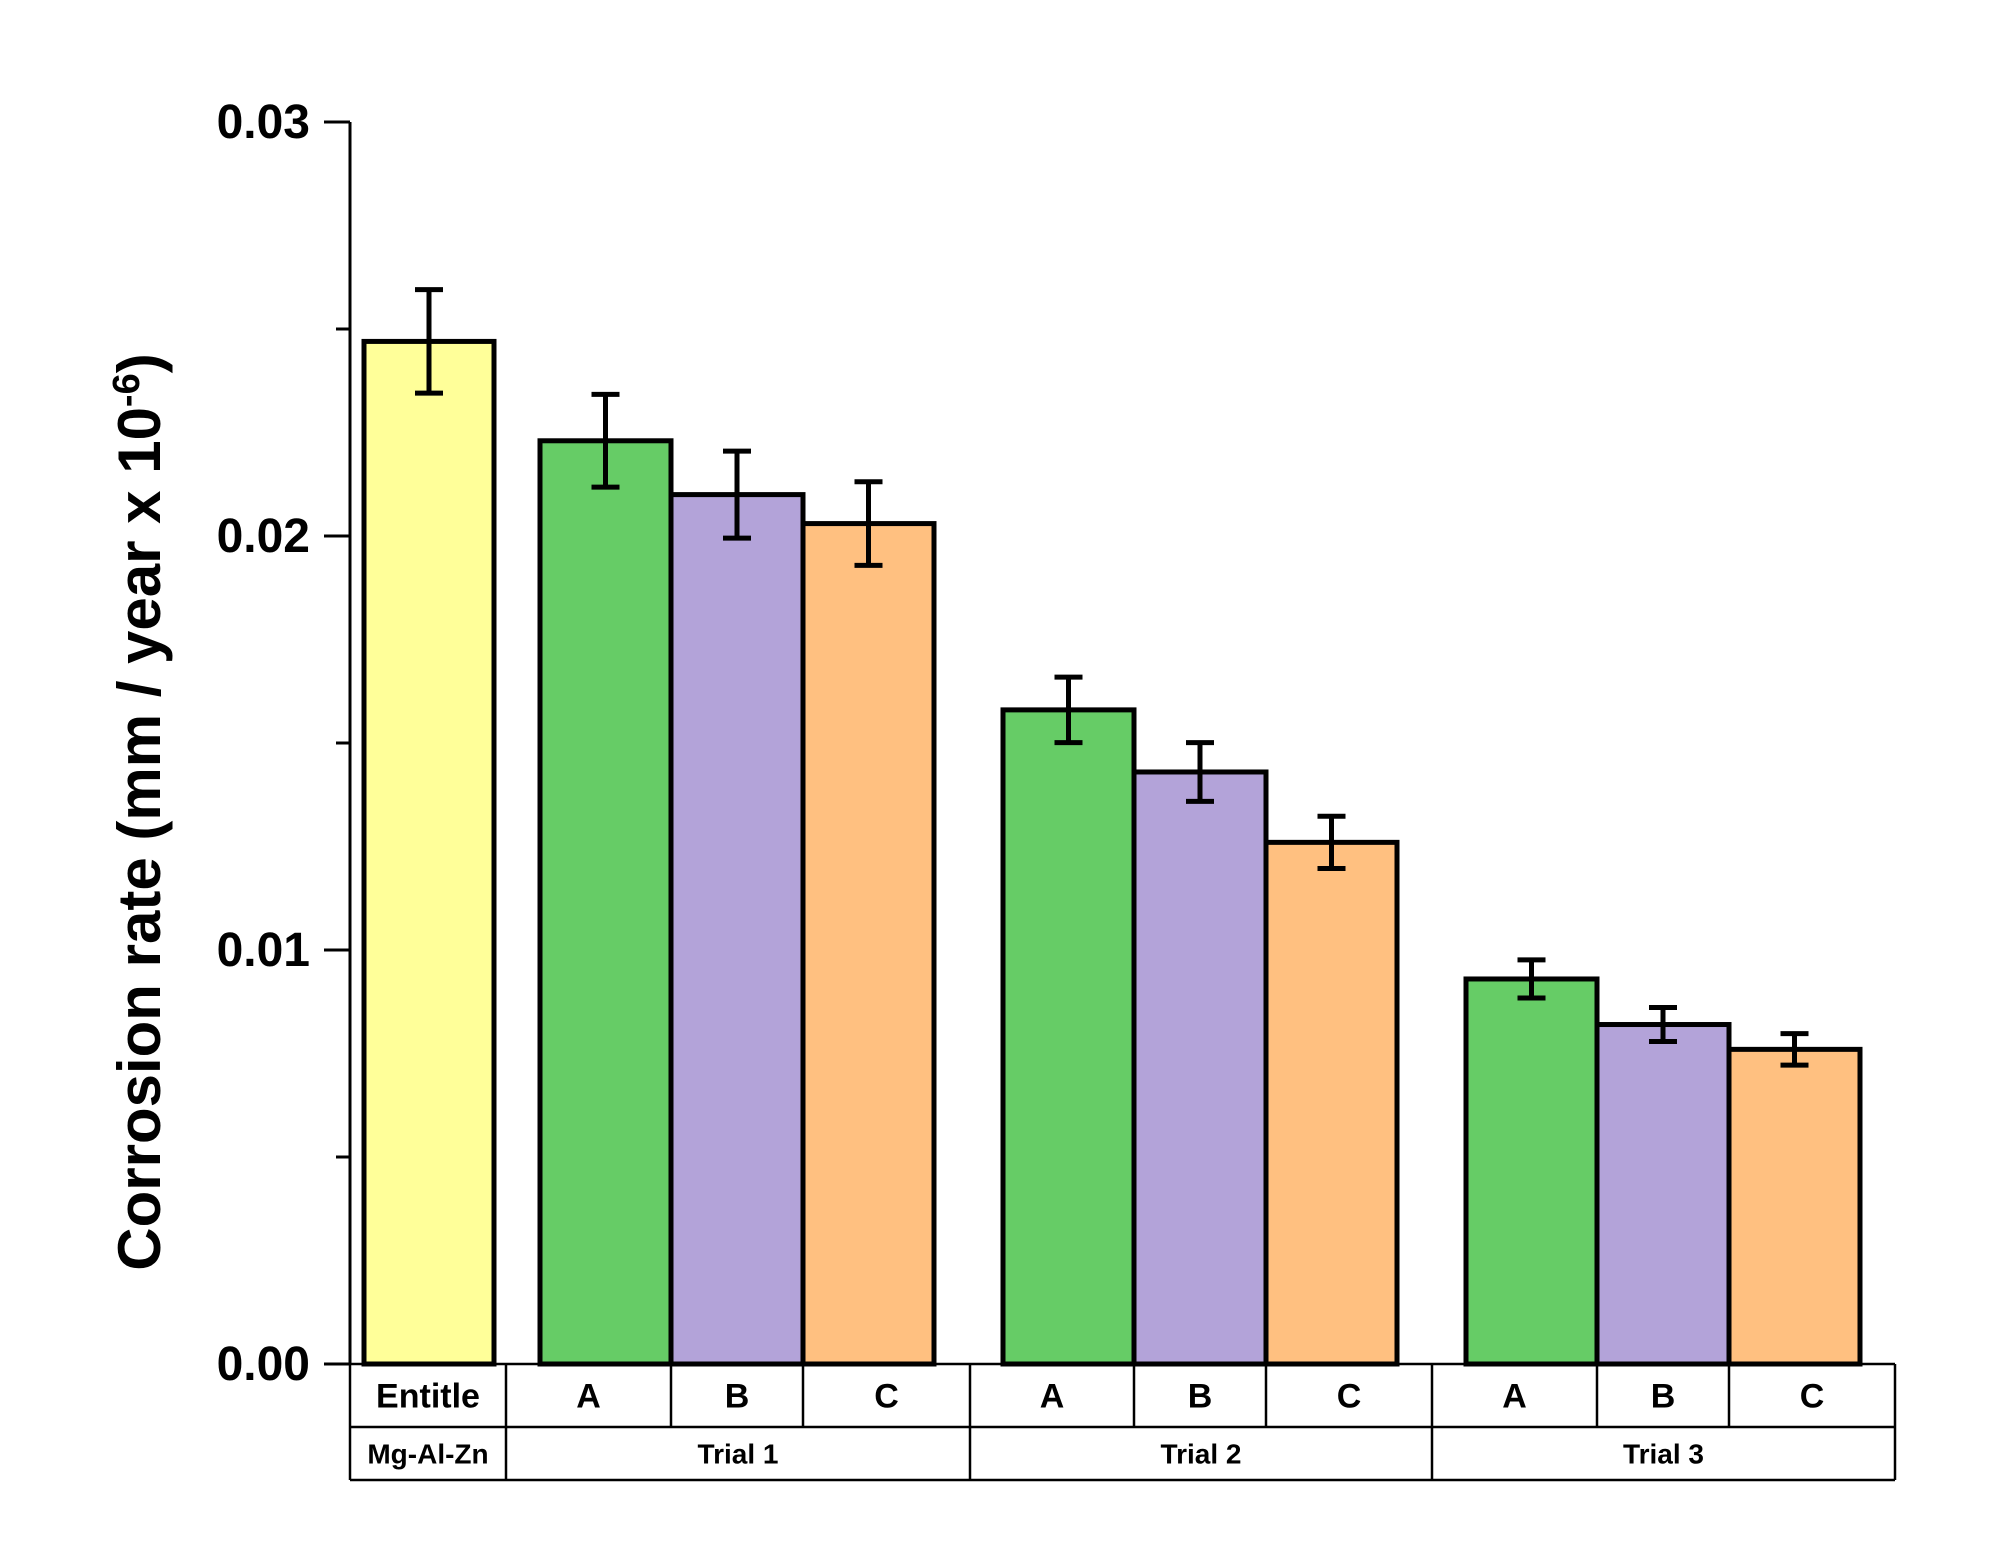  What do you see at coordinates (1200, 1068) in the screenshot?
I see `bar-trial-2-b` at bounding box center [1200, 1068].